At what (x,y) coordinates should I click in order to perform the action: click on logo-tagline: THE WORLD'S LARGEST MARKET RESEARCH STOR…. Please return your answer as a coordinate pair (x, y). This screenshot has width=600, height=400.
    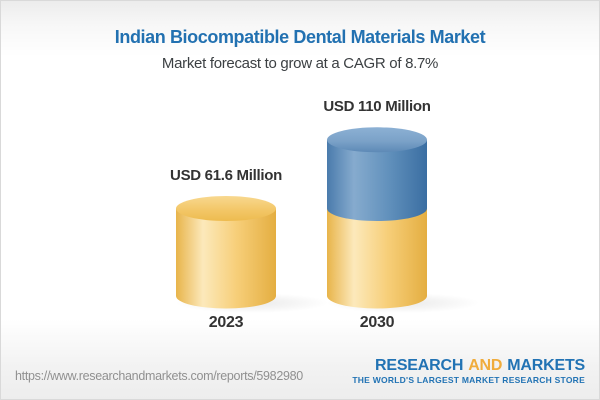
    Looking at the image, I should click on (468, 380).